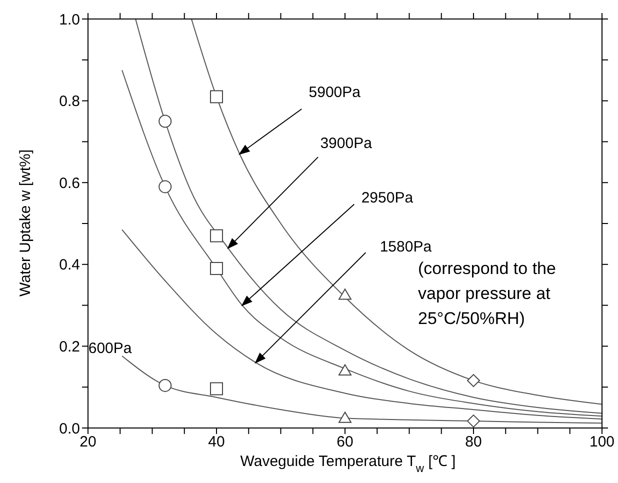  Describe the element at coordinates (346, 143) in the screenshot. I see `annotation: 3900Pa` at that location.